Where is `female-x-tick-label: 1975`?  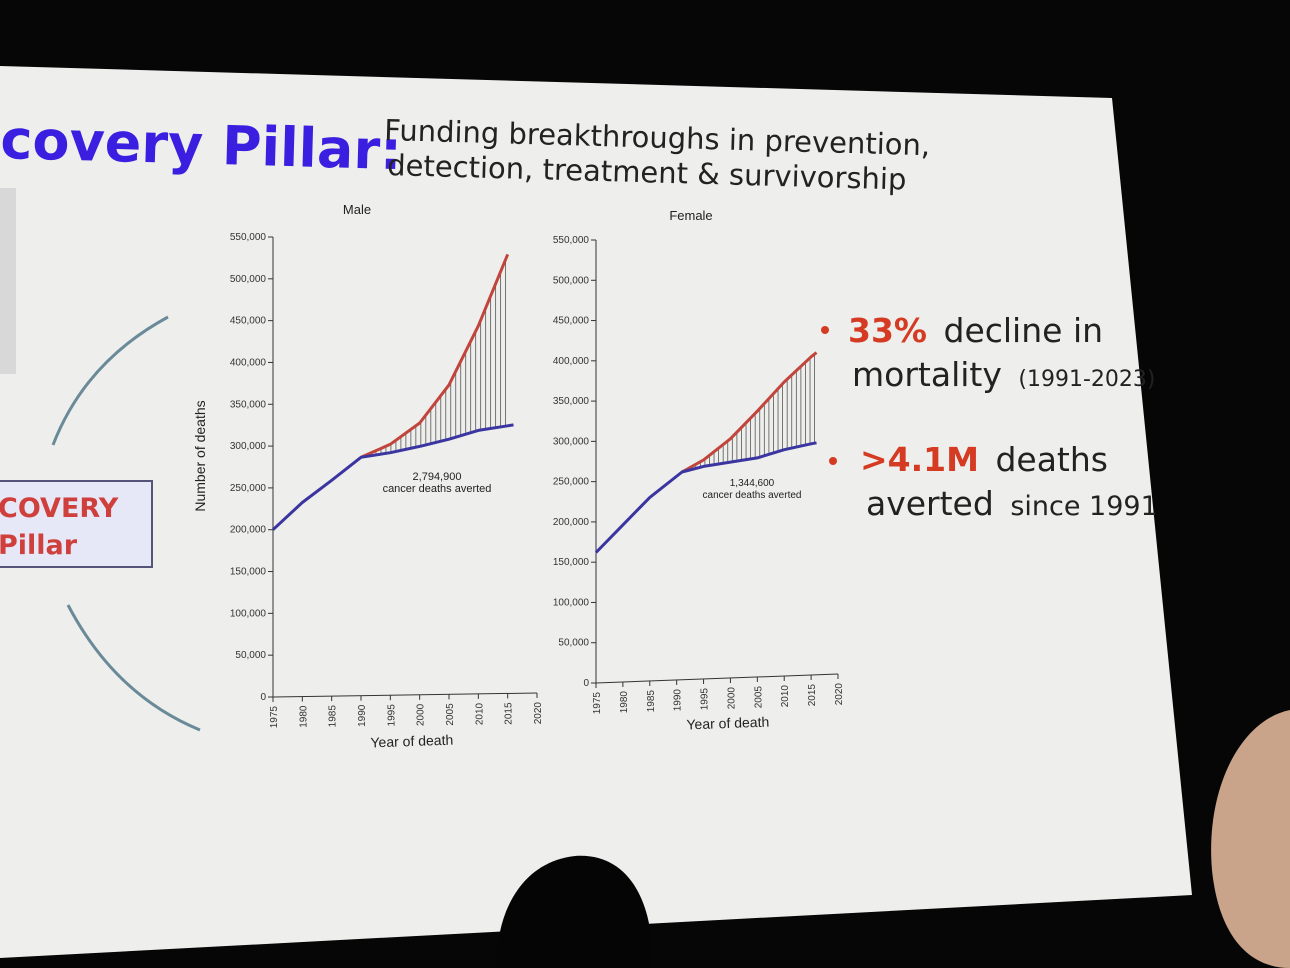
female-x-tick-label: 1975 is located at coordinates (597, 703).